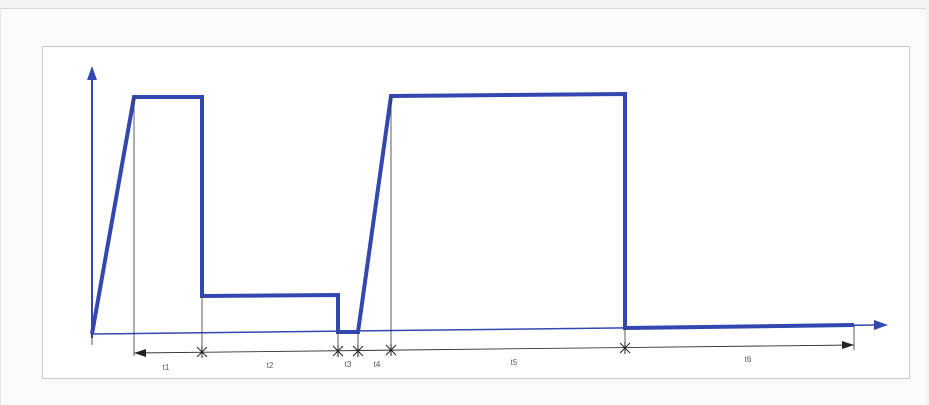 Image resolution: width=929 pixels, height=405 pixels. Describe the element at coordinates (166, 367) in the screenshot. I see `segment-label-t1: t1` at that location.